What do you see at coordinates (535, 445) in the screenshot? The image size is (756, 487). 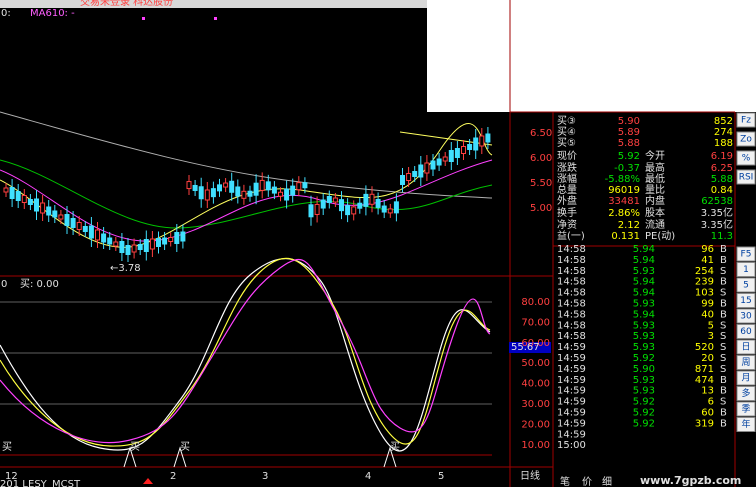 I see `indicator-tick: 10.00` at bounding box center [535, 445].